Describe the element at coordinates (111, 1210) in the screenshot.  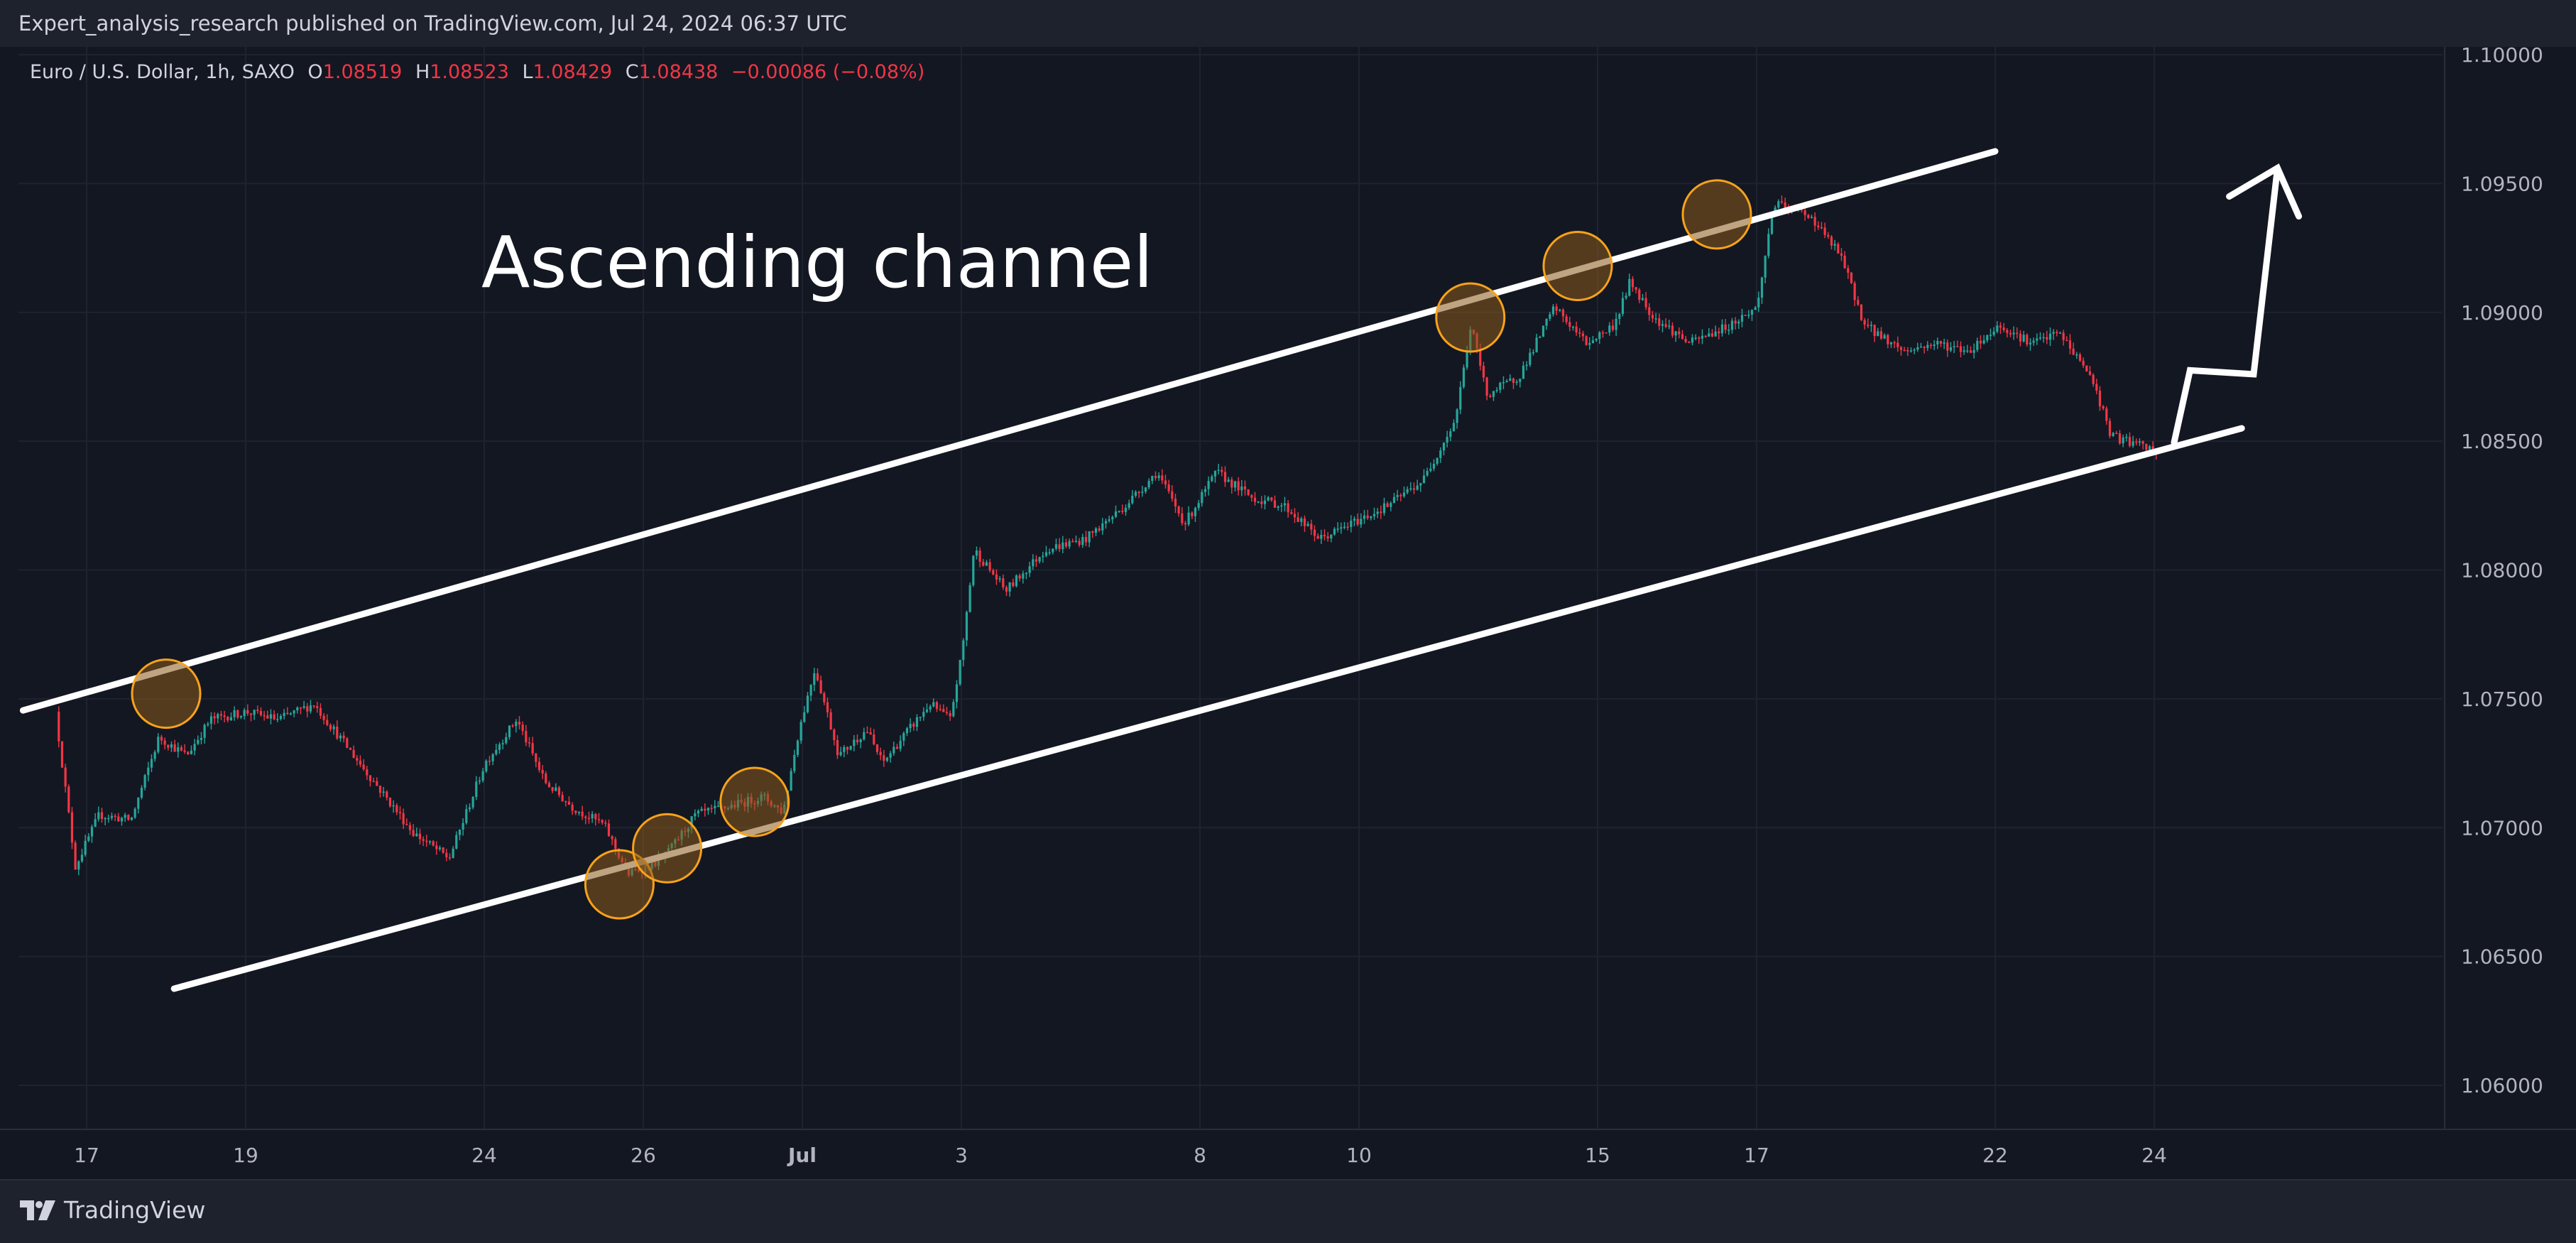
I see `brand: TradingView` at that location.